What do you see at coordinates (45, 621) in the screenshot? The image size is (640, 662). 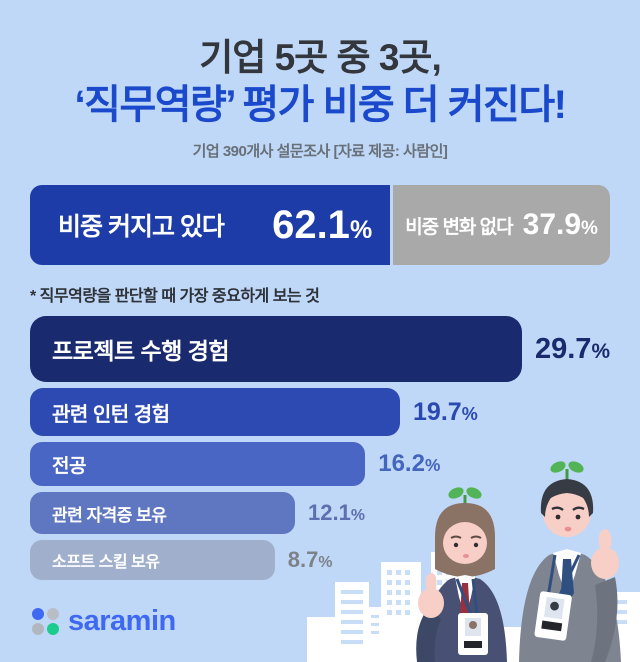 I see `saramin-logo-dots-icon` at bounding box center [45, 621].